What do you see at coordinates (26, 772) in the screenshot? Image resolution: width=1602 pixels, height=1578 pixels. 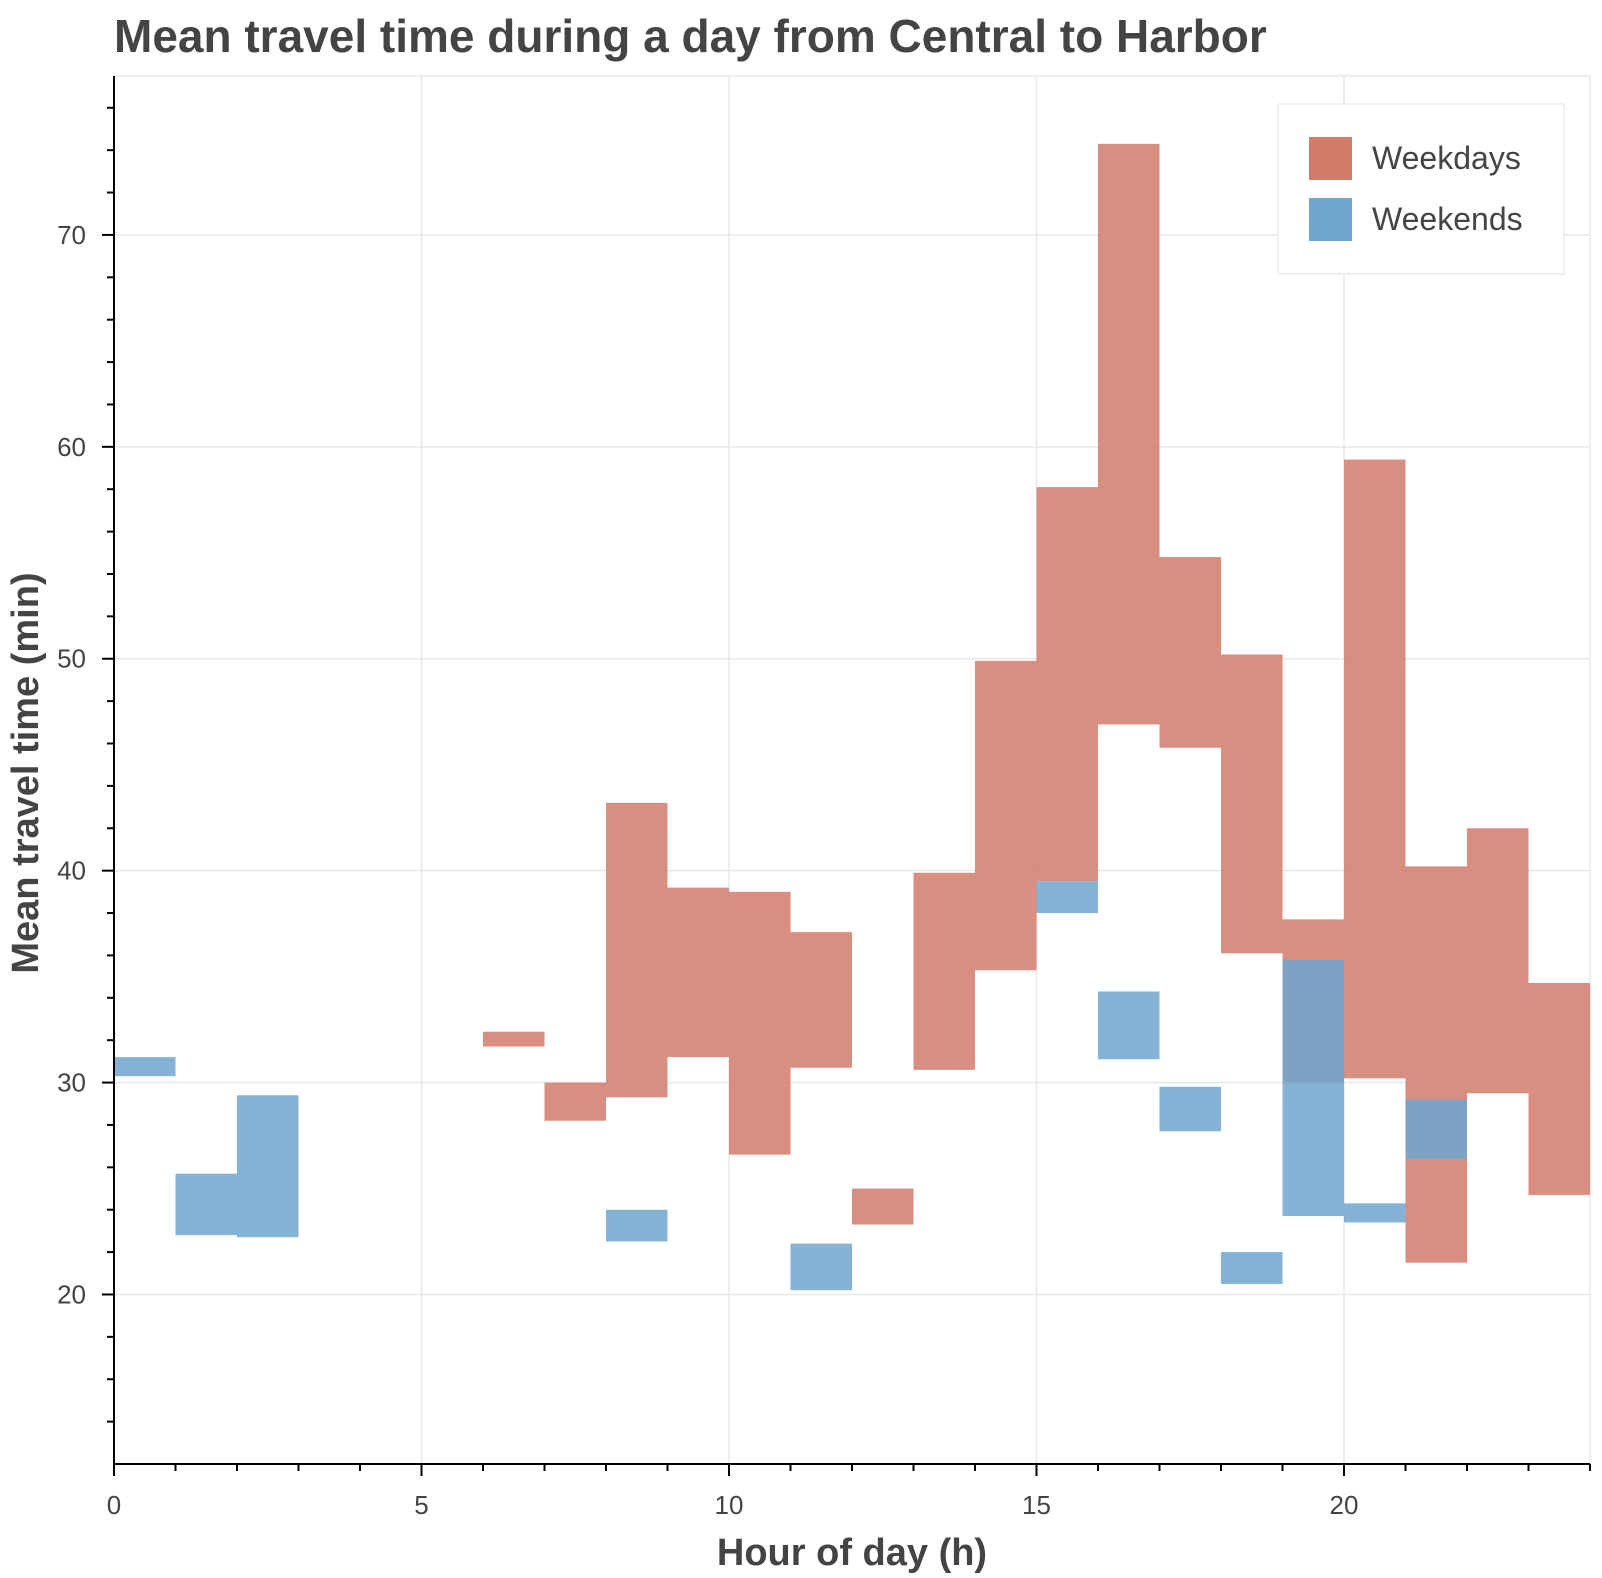 I see `y-axis-label: Mean travel time (min)` at bounding box center [26, 772].